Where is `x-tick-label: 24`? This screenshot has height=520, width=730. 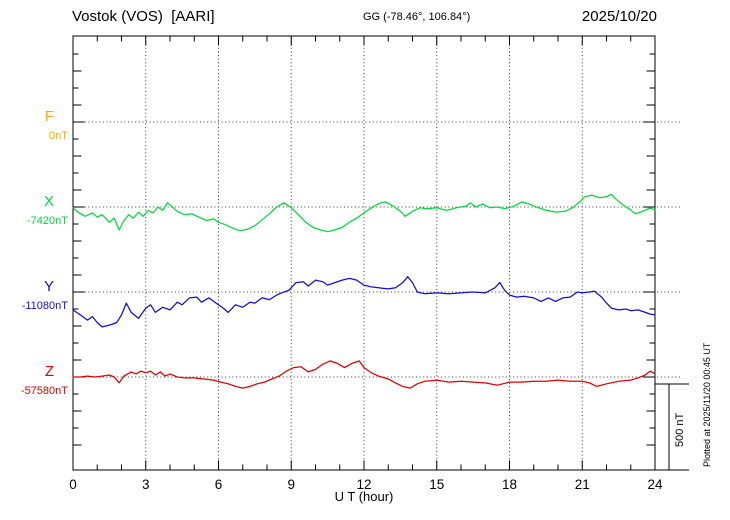
x-tick-label: 24 is located at coordinates (655, 484).